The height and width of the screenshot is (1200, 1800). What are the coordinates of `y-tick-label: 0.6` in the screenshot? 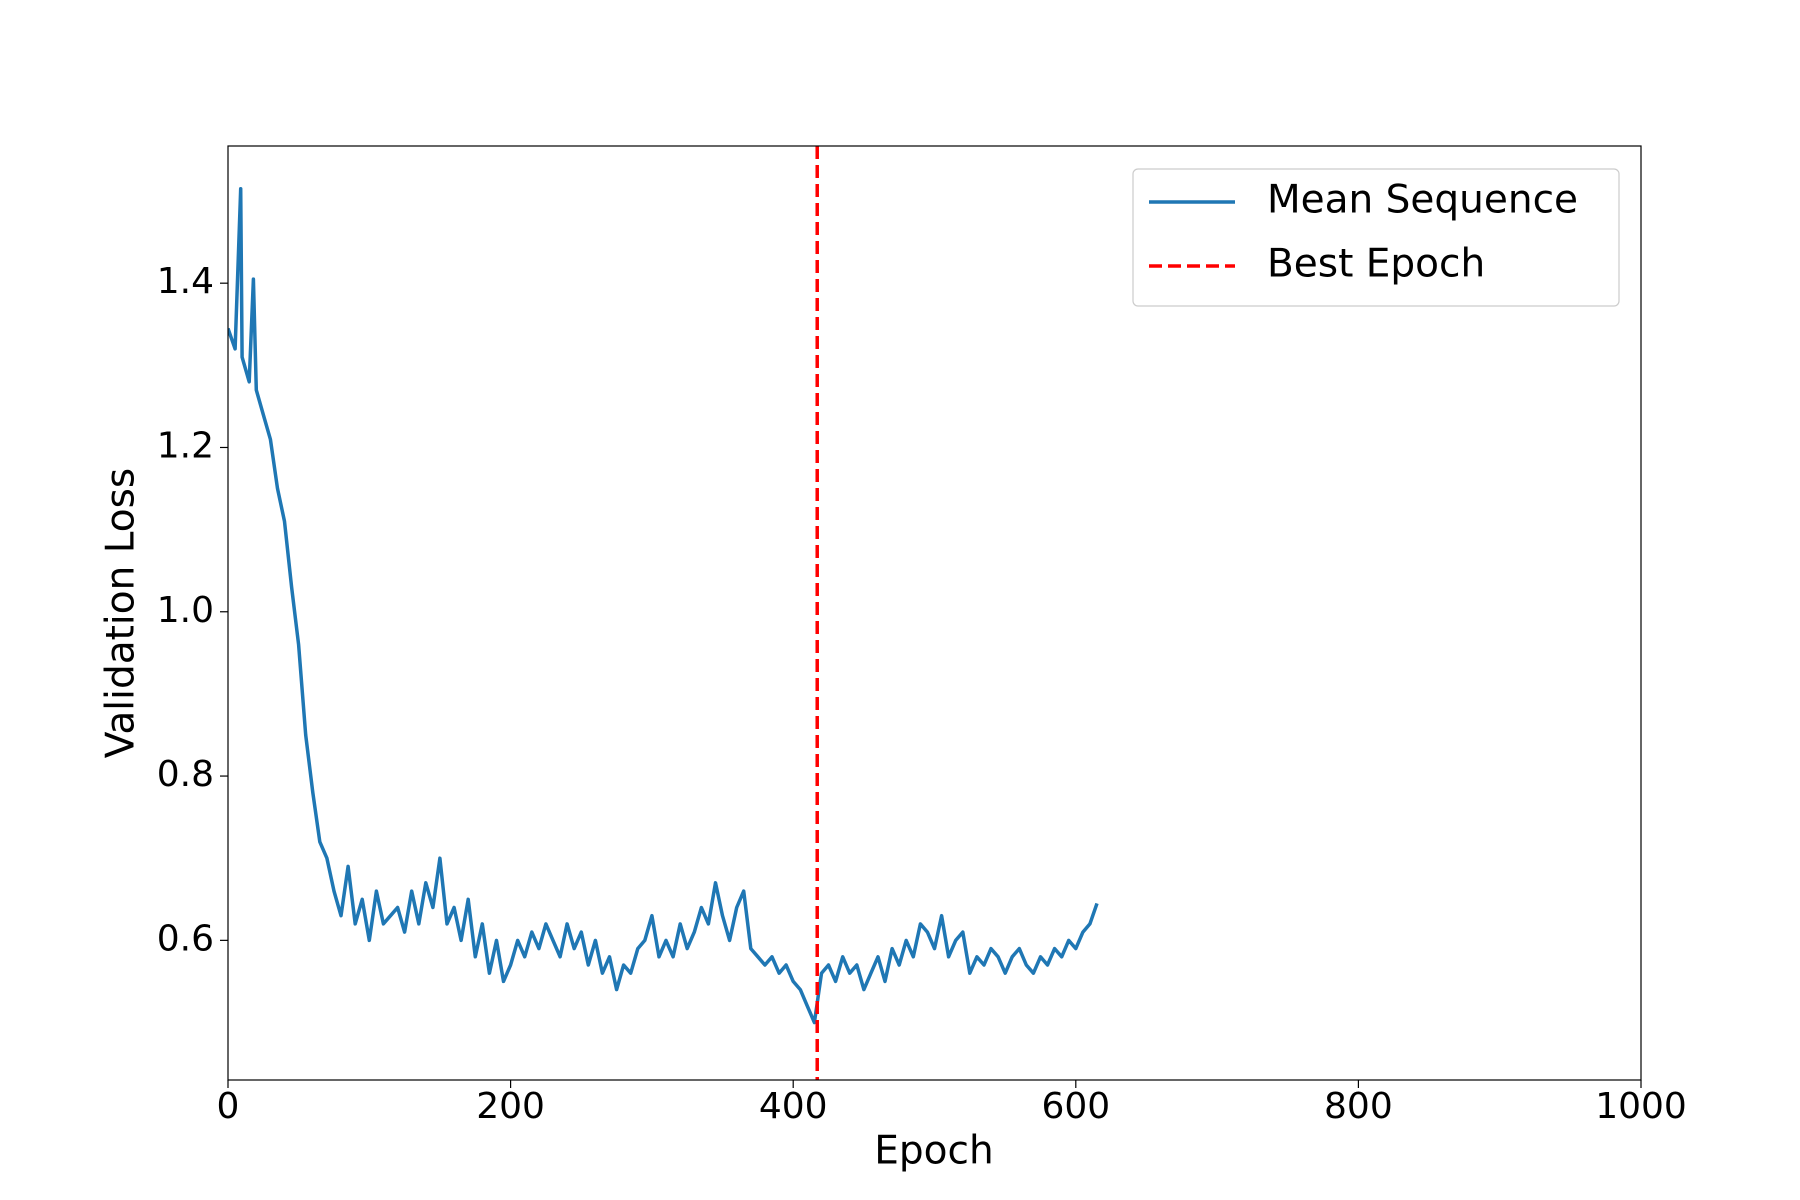 It's located at (185, 938).